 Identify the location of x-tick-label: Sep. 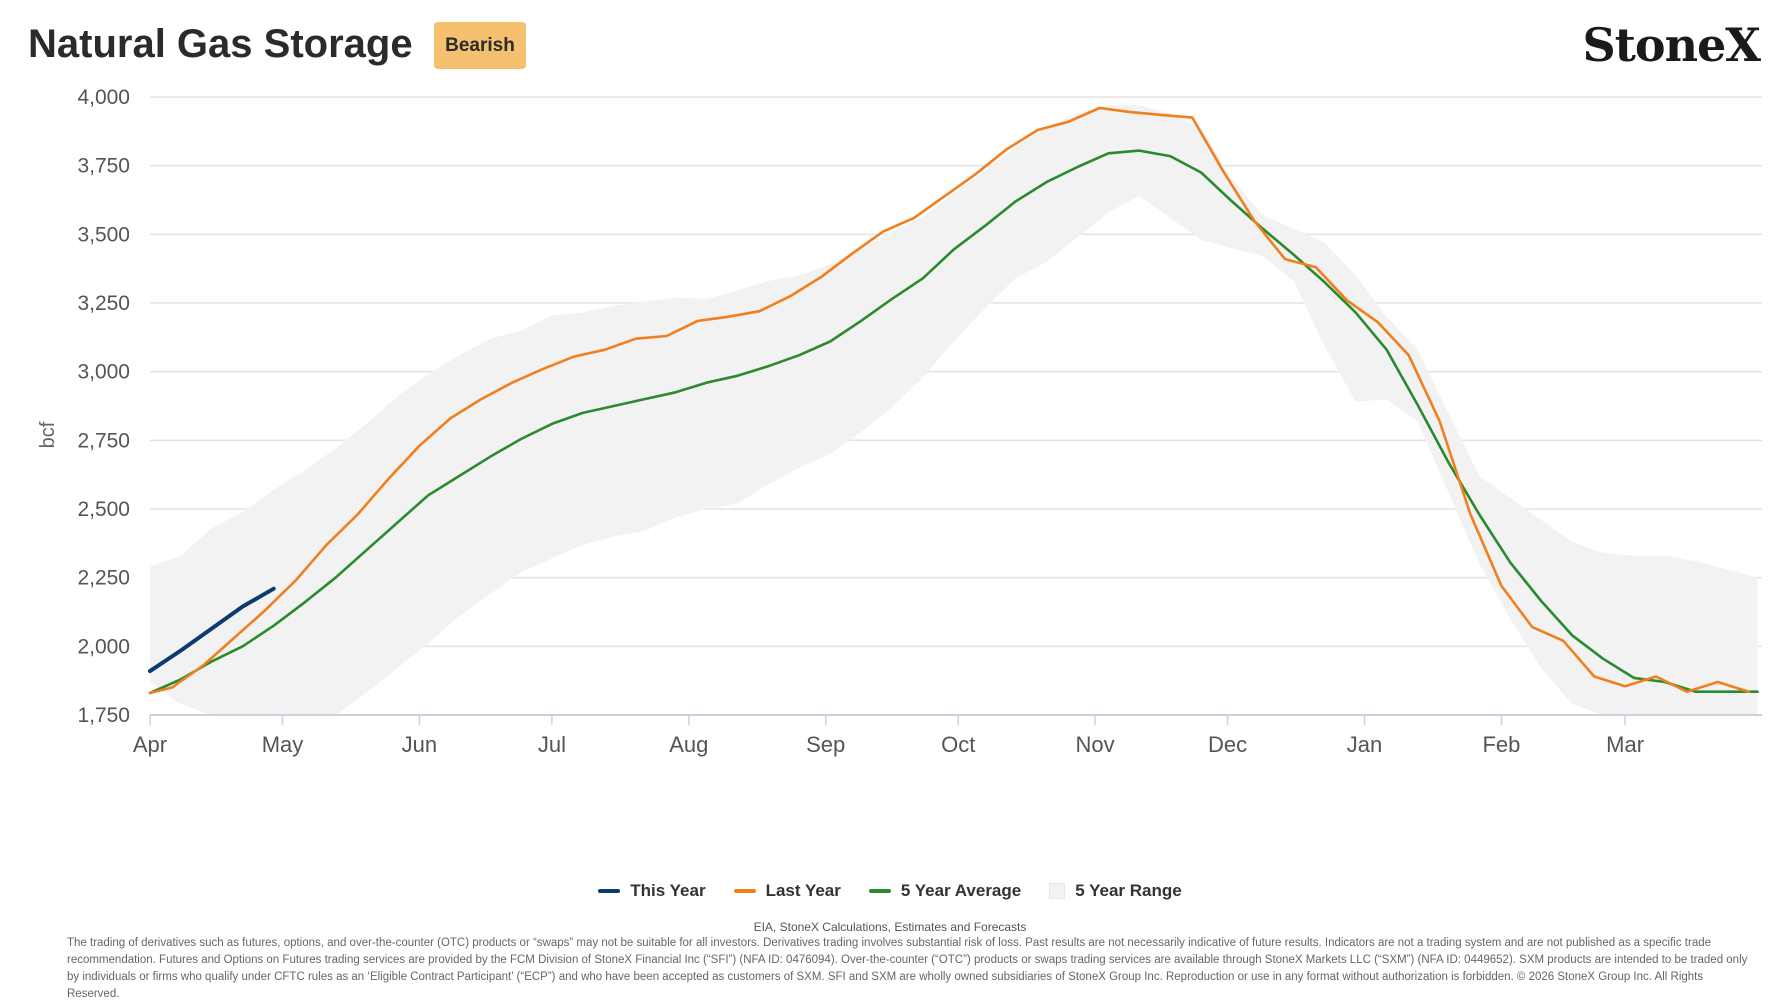
(825, 744).